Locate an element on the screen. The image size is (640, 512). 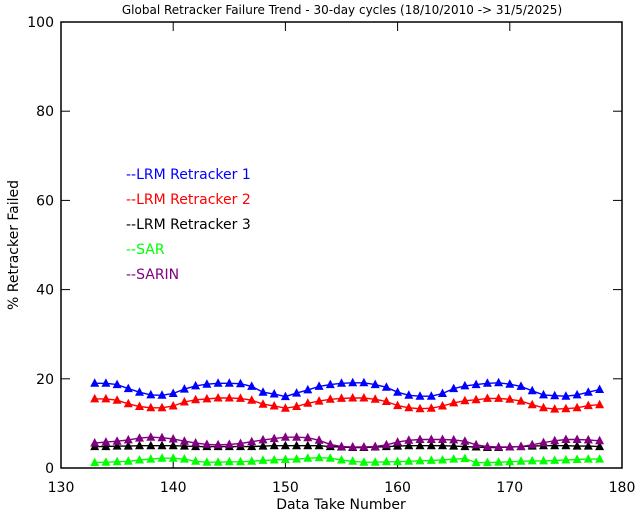
x-tick-label: 130 is located at coordinates (61, 488).